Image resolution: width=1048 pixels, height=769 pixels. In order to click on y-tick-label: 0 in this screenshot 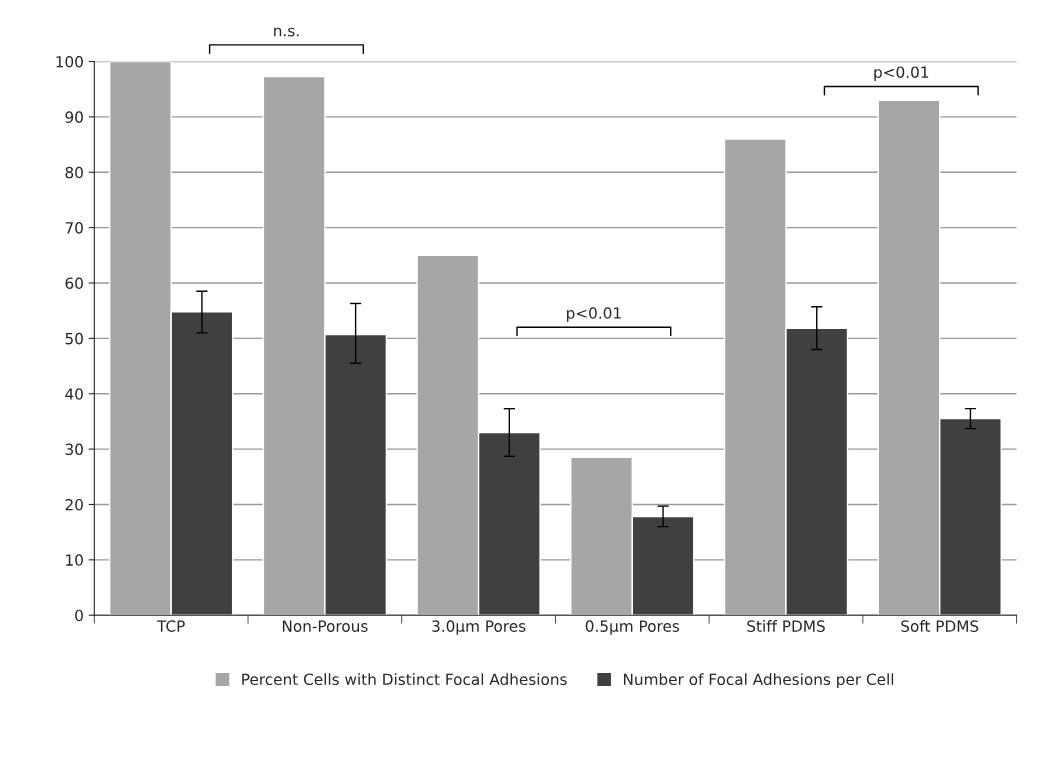, I will do `click(79, 615)`.